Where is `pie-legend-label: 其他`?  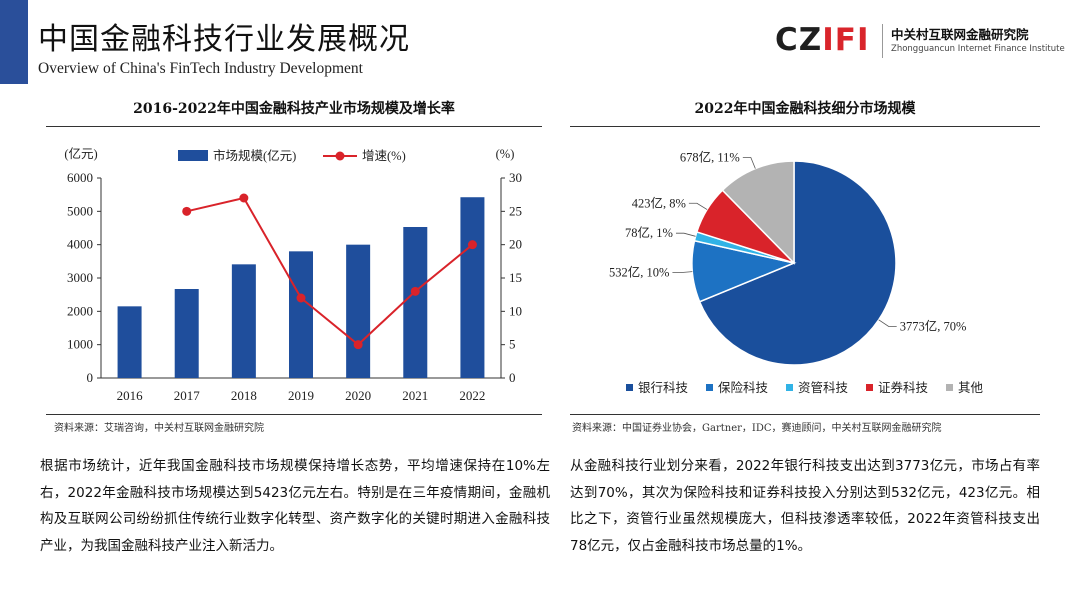
pie-legend-label: 其他 is located at coordinates (971, 388).